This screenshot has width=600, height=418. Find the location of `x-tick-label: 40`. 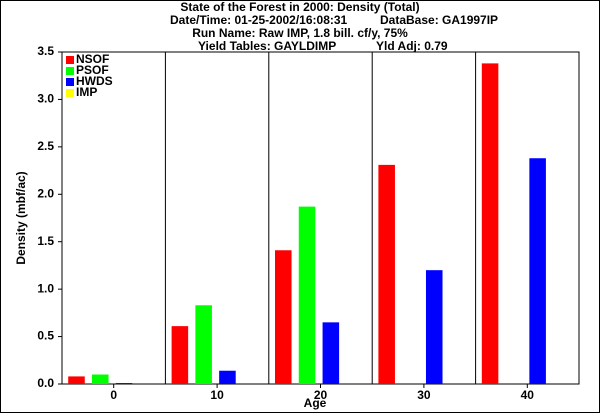

x-tick-label: 40 is located at coordinates (528, 395).